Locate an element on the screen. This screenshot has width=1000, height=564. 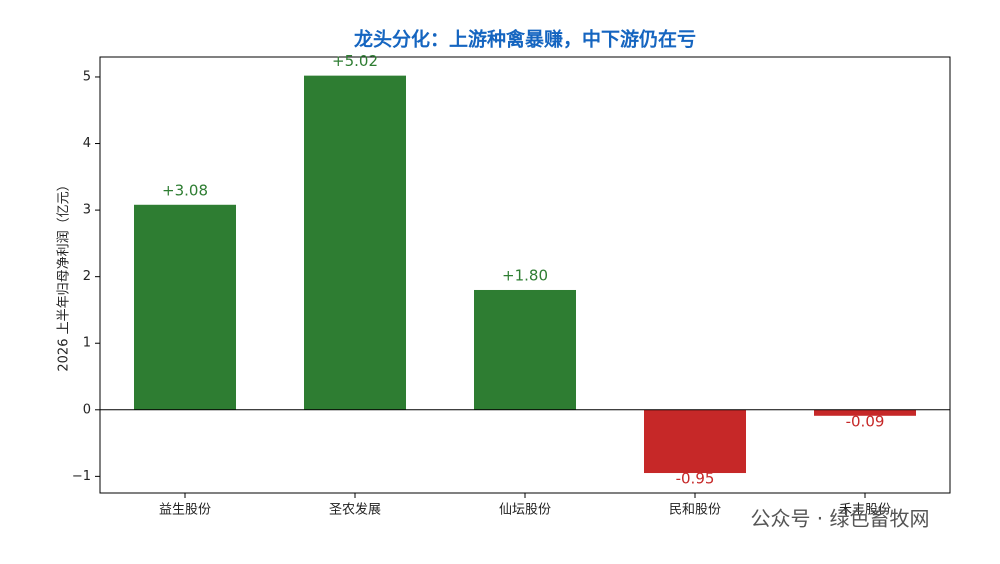
x-tick-label: 禾丰股份 is located at coordinates (865, 510).